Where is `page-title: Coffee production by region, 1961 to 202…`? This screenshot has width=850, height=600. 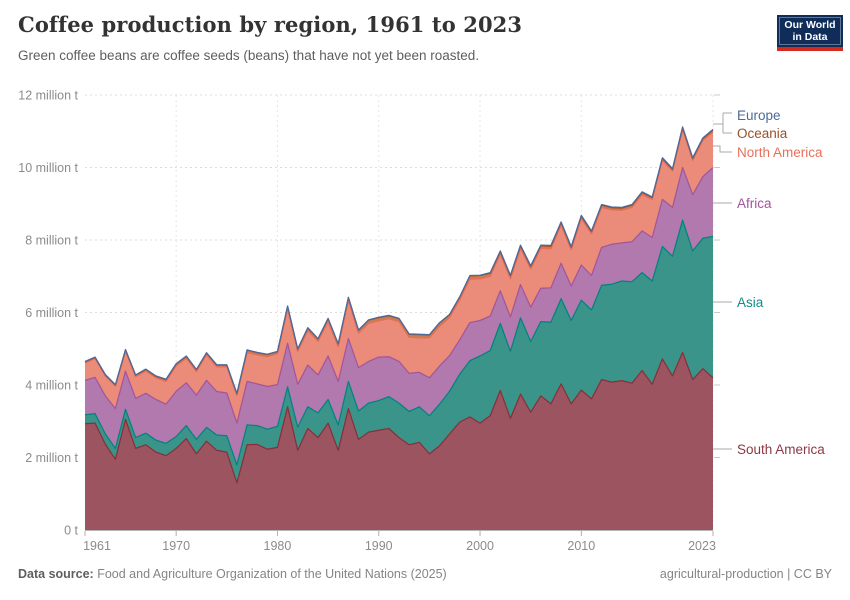 page-title: Coffee production by region, 1961 to 202… is located at coordinates (270, 24).